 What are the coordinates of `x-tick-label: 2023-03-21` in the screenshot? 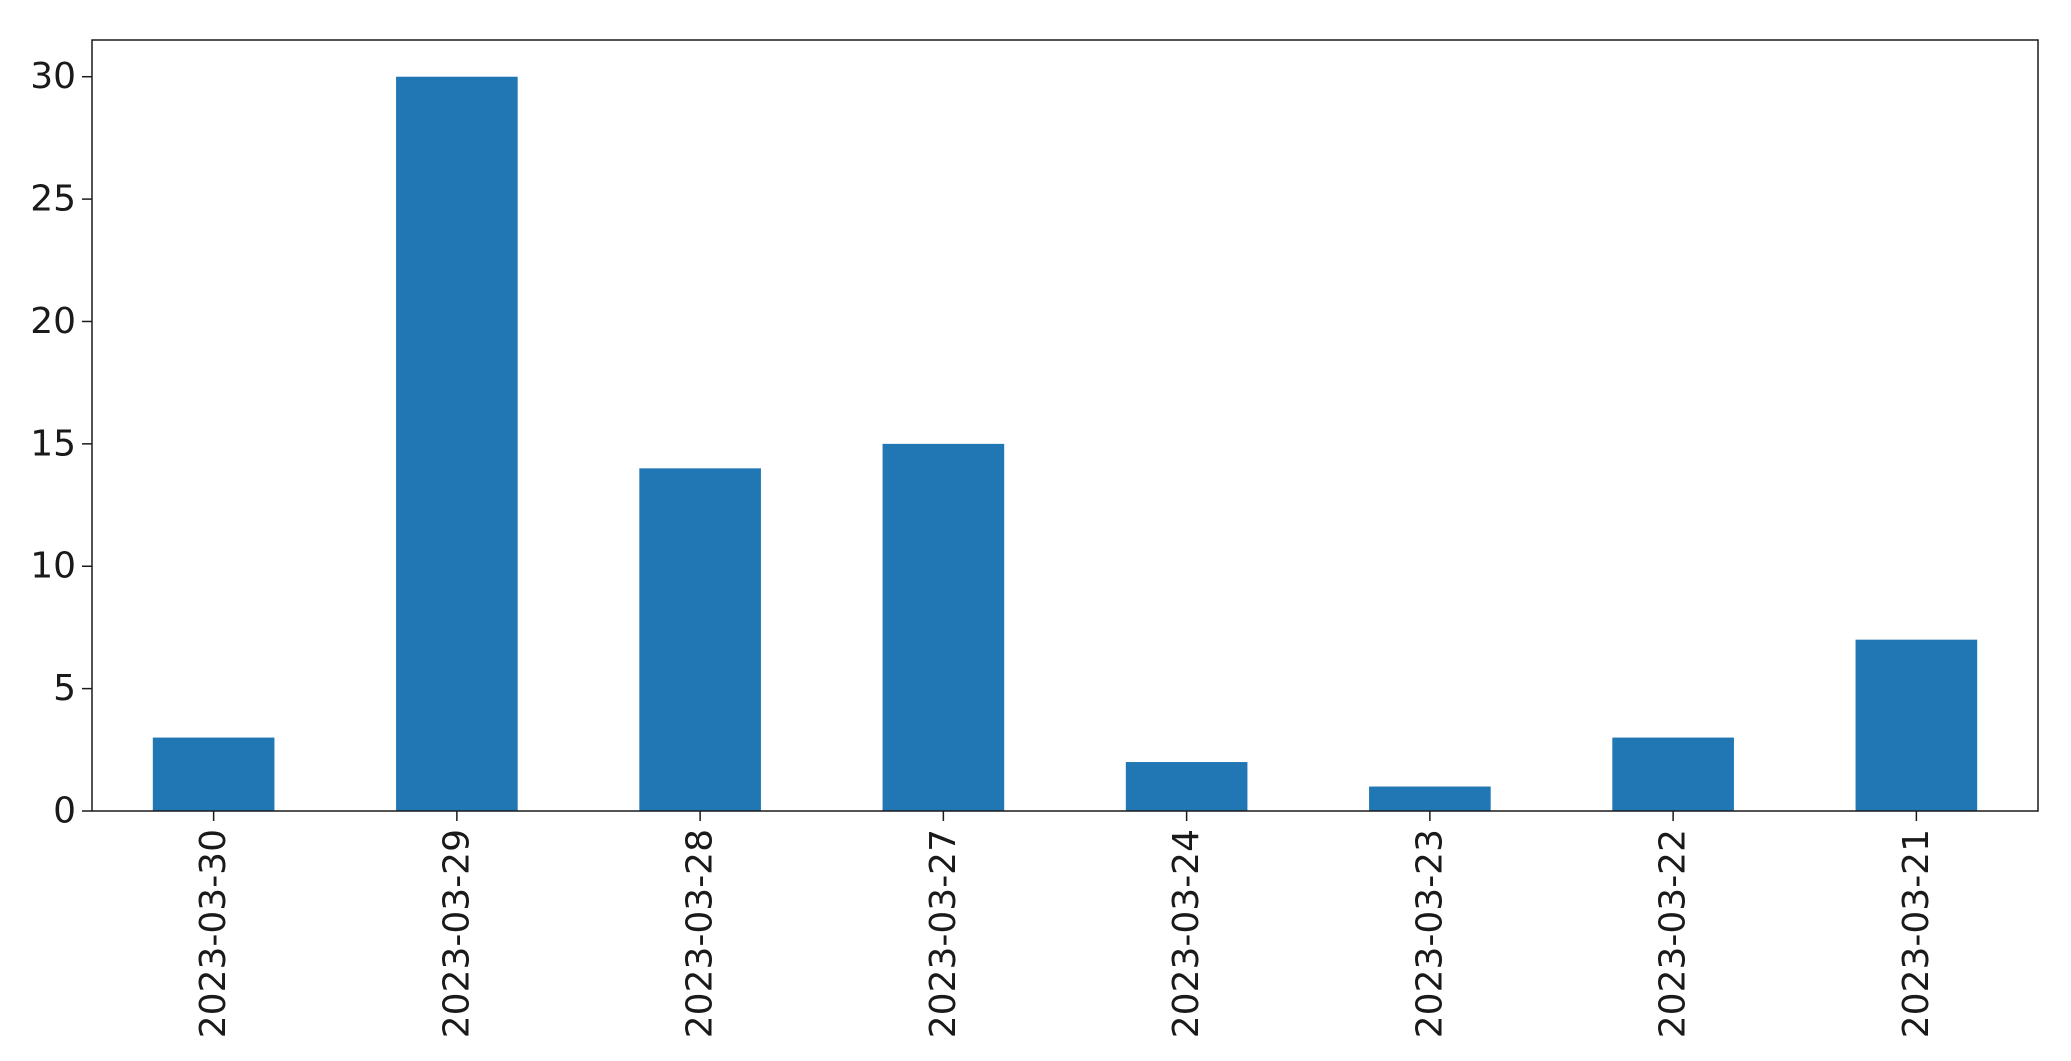 It's located at (1916, 933).